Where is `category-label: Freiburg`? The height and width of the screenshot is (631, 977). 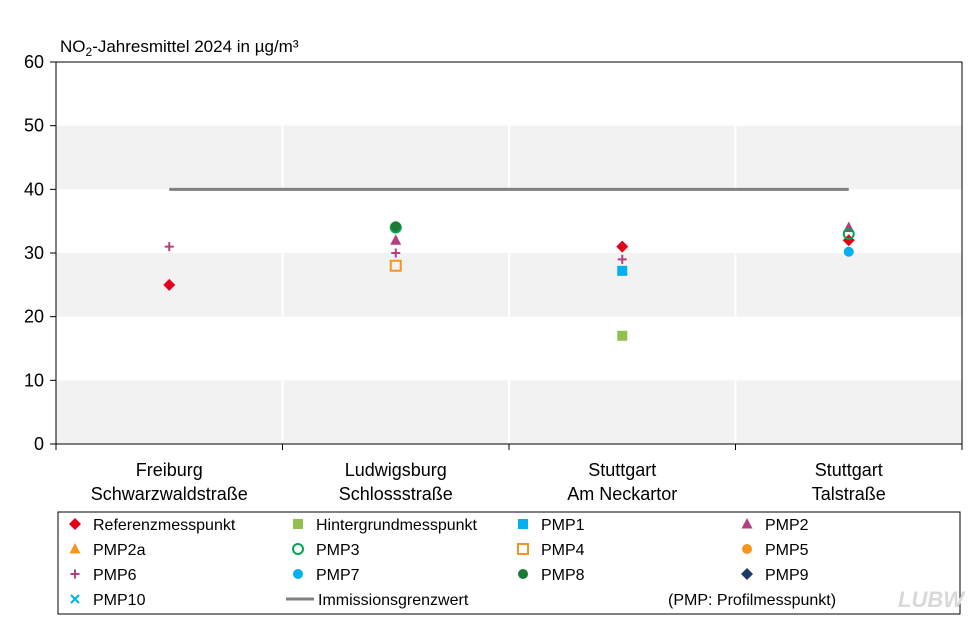 category-label: Freiburg is located at coordinates (169, 470).